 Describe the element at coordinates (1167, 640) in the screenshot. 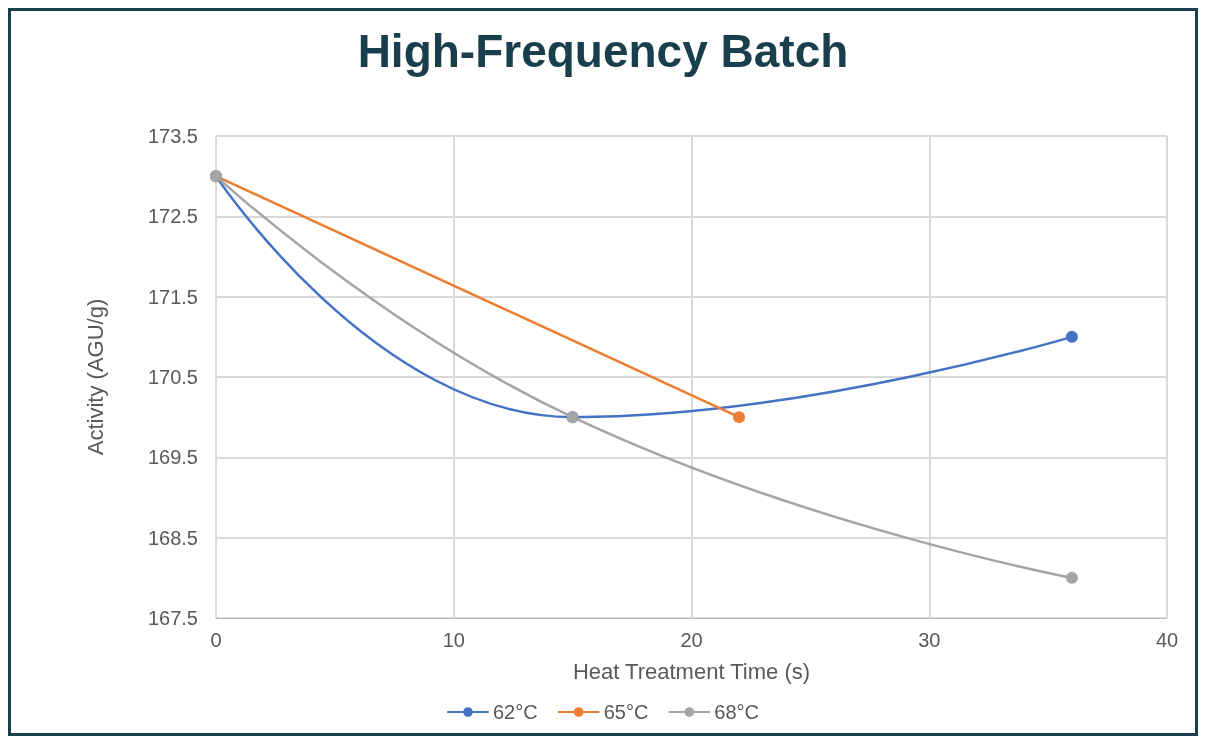

I see `x-tick-label: 40` at that location.